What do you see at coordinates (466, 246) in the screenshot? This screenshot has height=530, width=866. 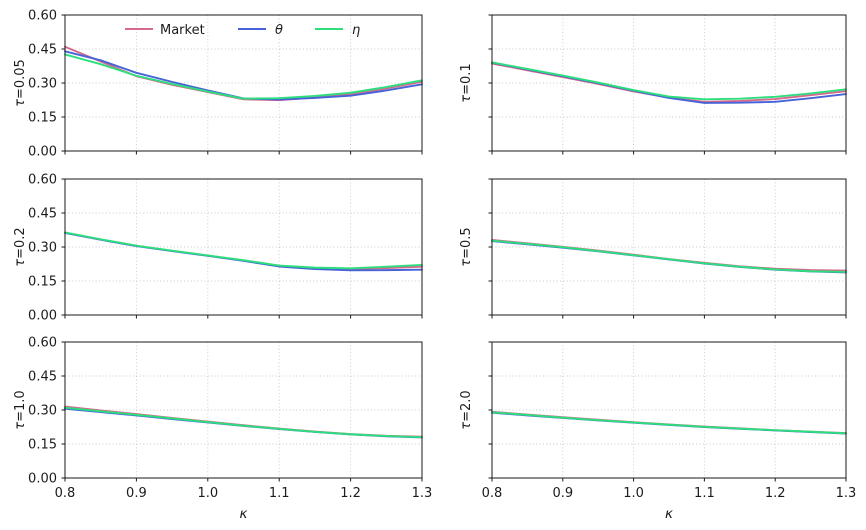 I see `y-axis-label: τ=0.5` at bounding box center [466, 246].